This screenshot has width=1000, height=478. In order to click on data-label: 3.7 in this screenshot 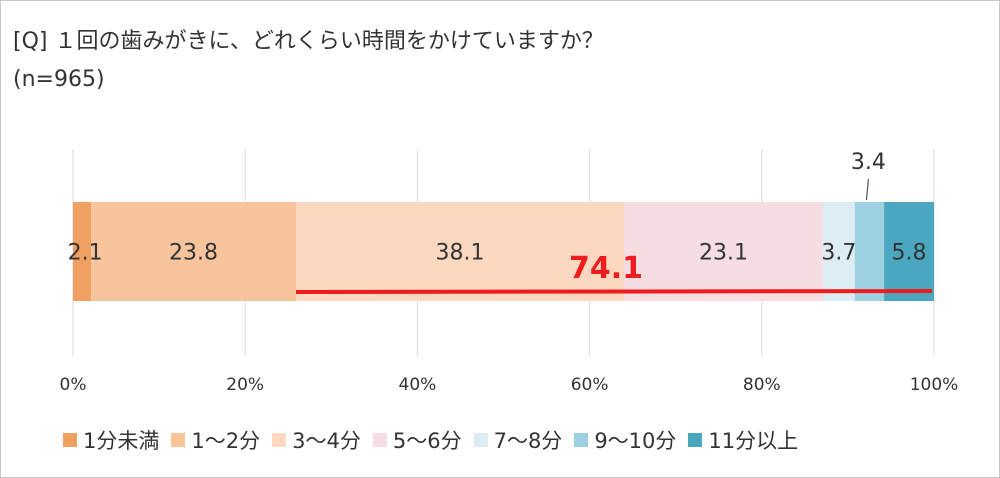, I will do `click(838, 253)`.